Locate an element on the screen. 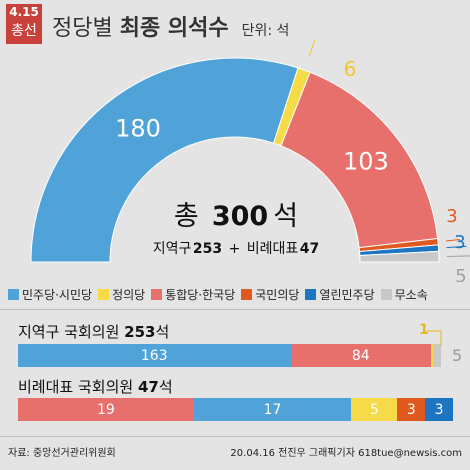  bar-segment-3: 3 is located at coordinates (411, 409).